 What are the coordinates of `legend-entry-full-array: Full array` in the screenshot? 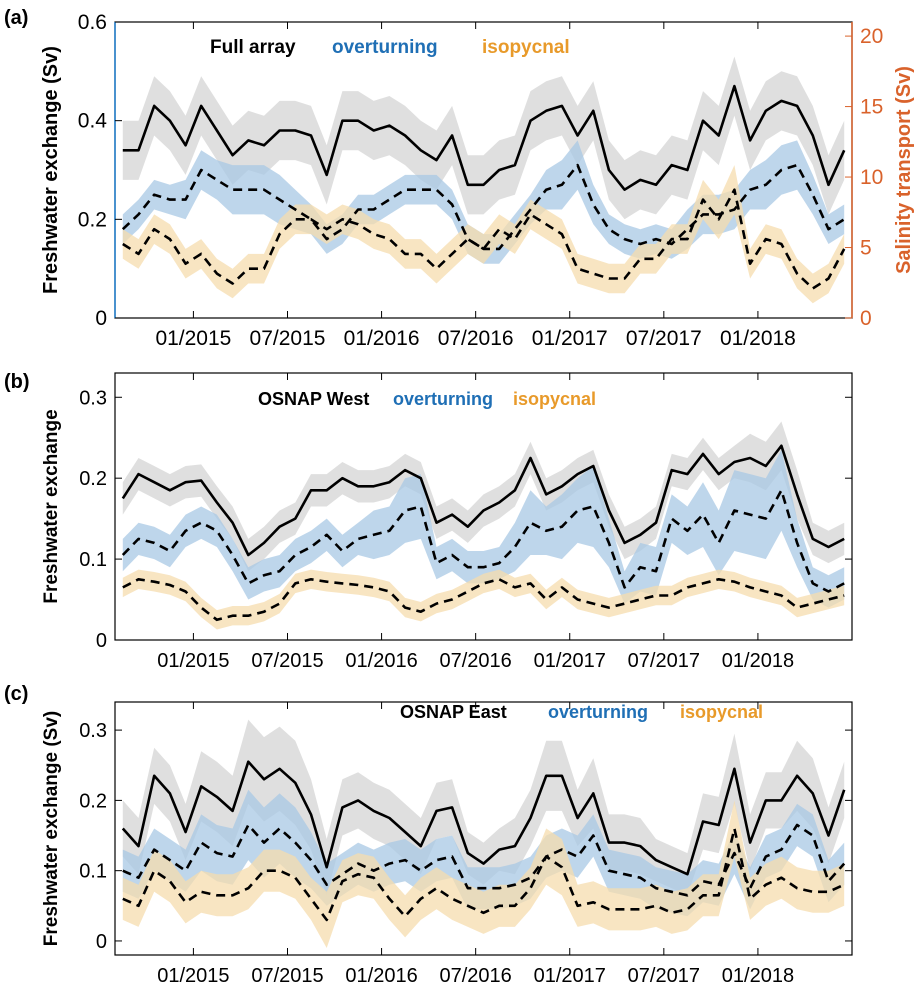 It's located at (253, 47).